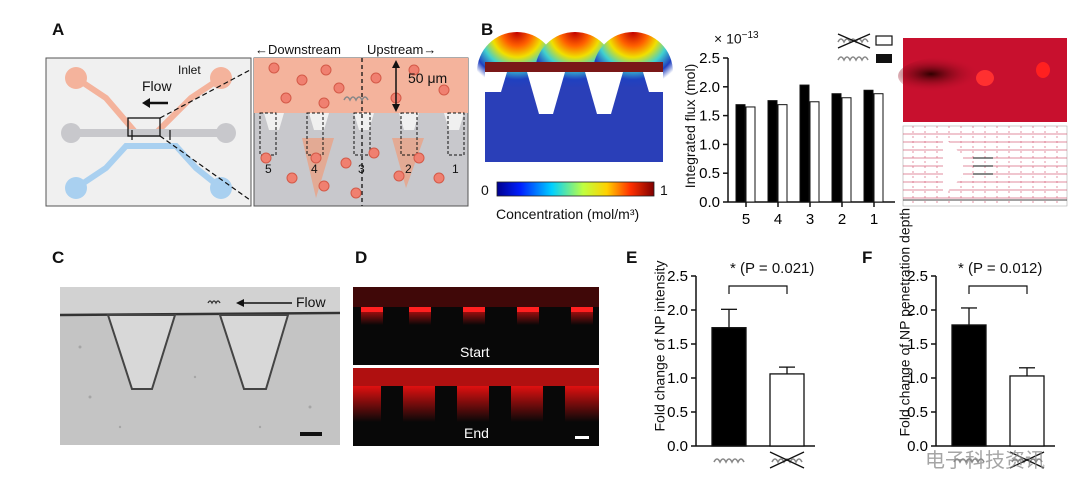  Describe the element at coordinates (677, 446) in the screenshot. I see `e-y-tick-label: 0.0` at that location.